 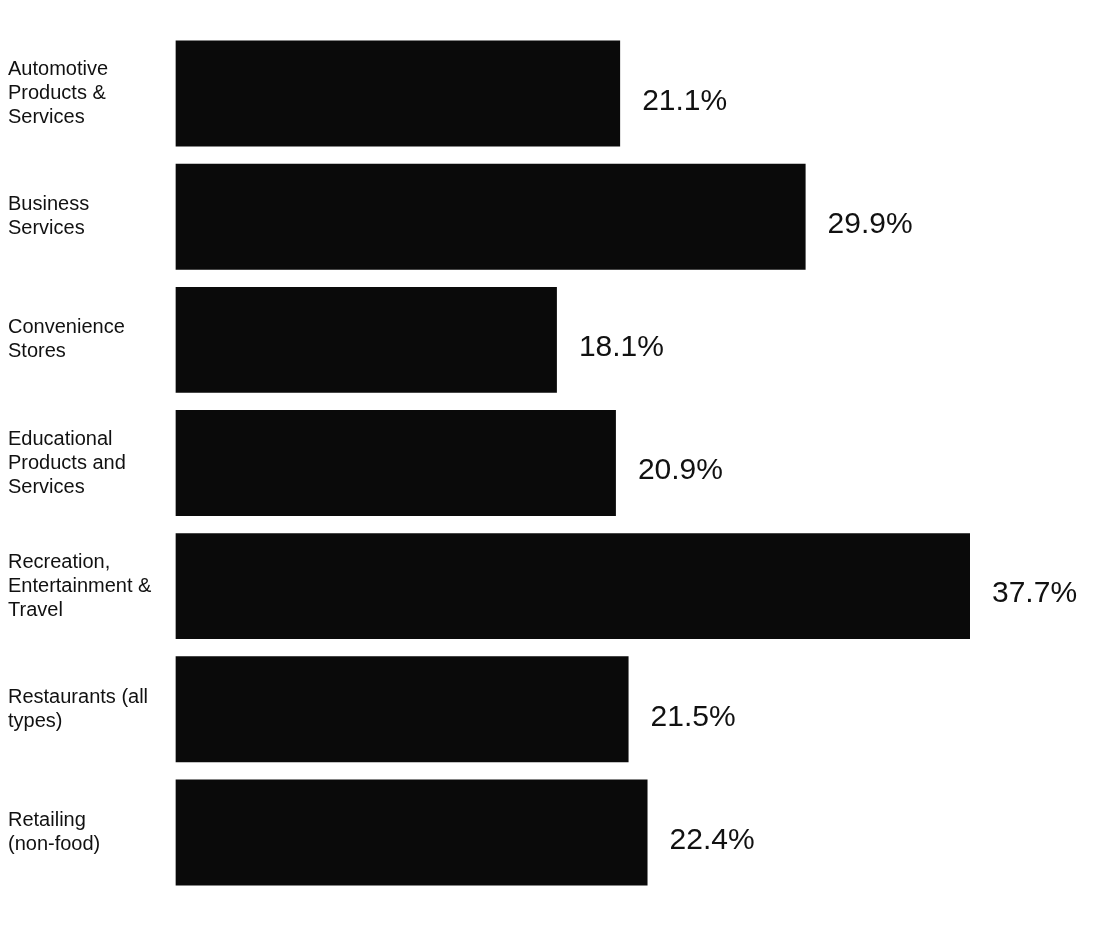 What do you see at coordinates (78, 707) in the screenshot?
I see `y-tick-label: Restaurants (all types)` at bounding box center [78, 707].